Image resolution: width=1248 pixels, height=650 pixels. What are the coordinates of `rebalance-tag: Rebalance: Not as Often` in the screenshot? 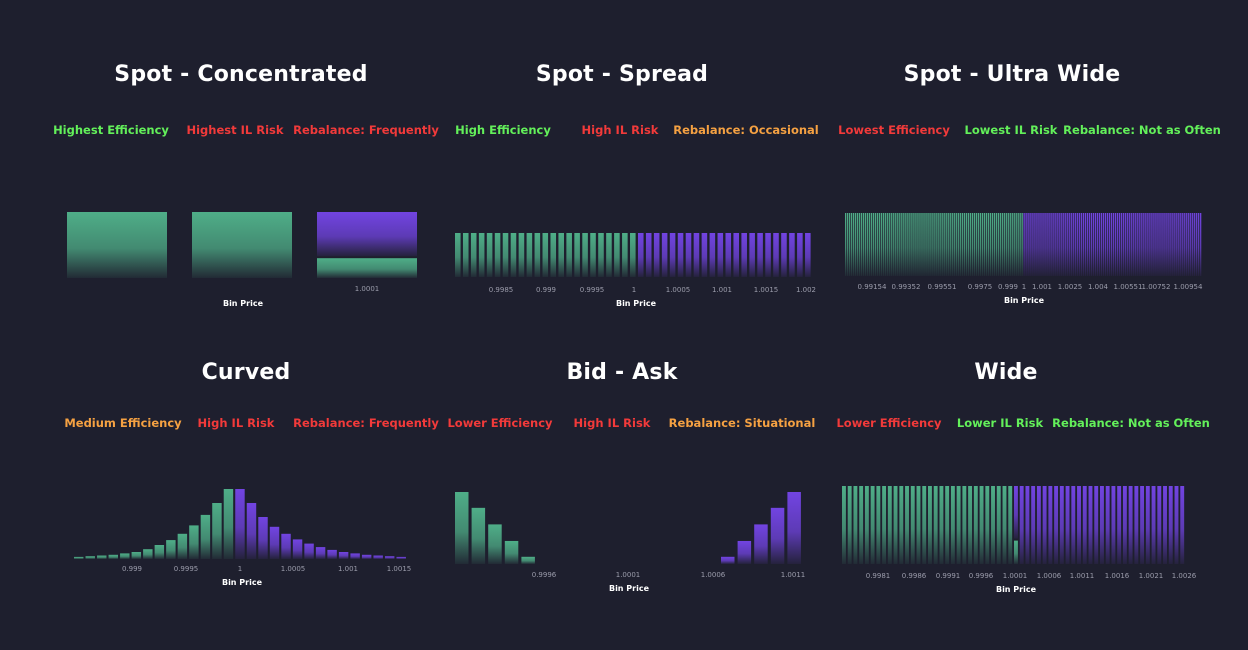 It's located at (1131, 423).